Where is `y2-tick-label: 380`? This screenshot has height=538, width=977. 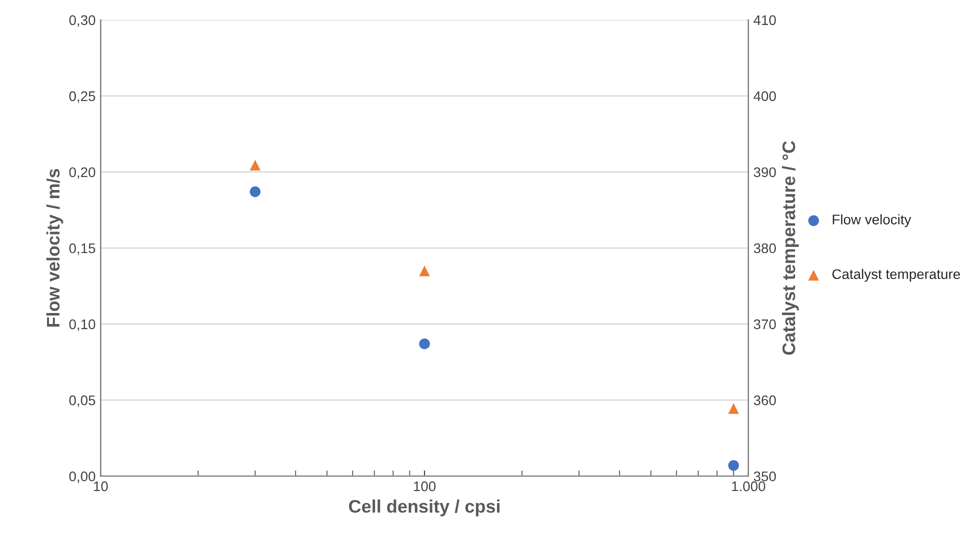
y2-tick-label: 380 is located at coordinates (765, 248).